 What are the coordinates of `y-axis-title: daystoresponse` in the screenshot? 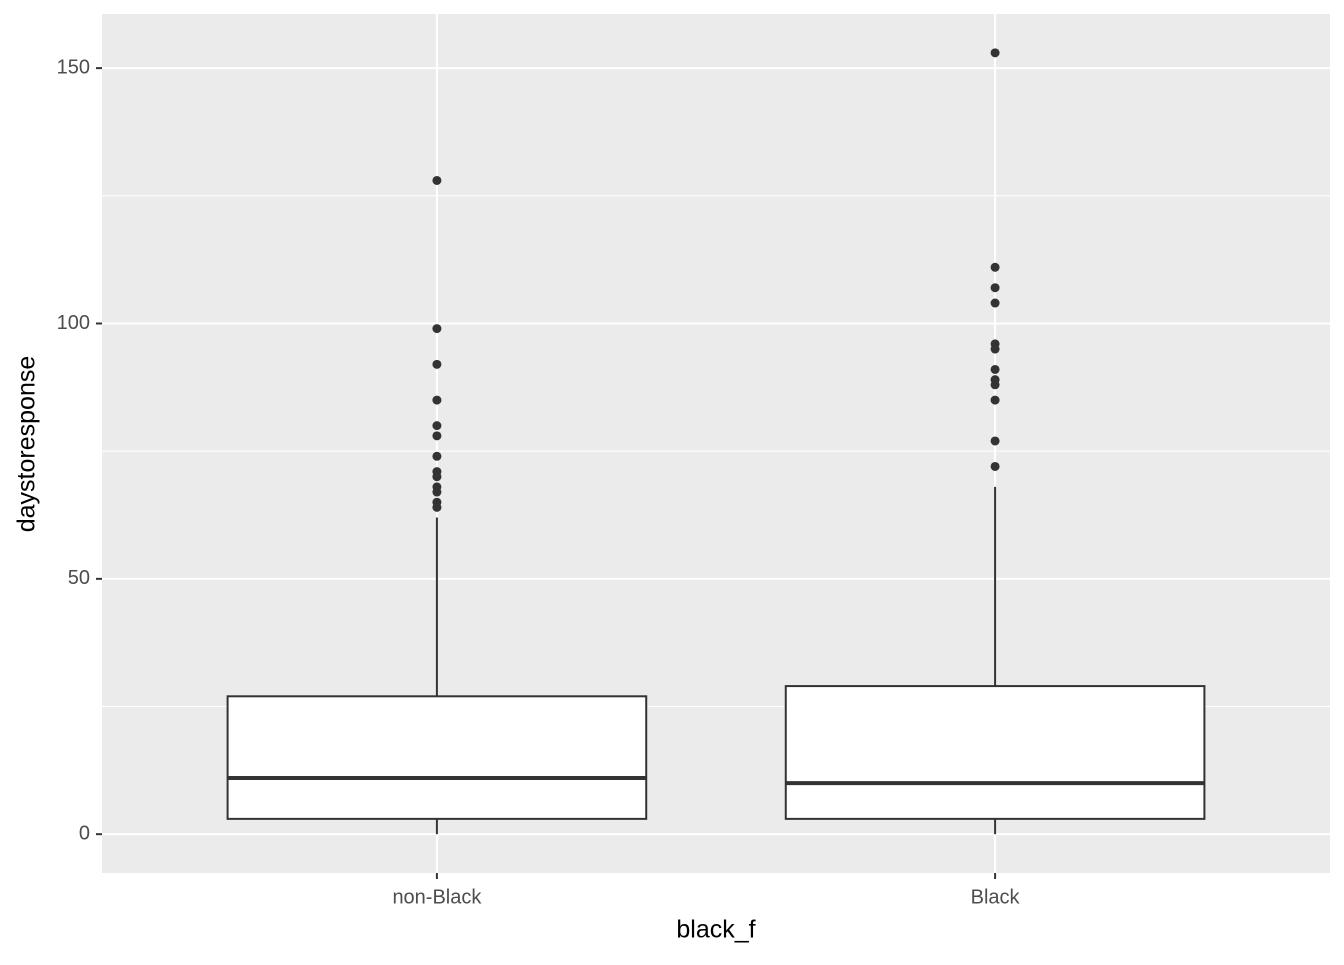 It's located at (27, 444).